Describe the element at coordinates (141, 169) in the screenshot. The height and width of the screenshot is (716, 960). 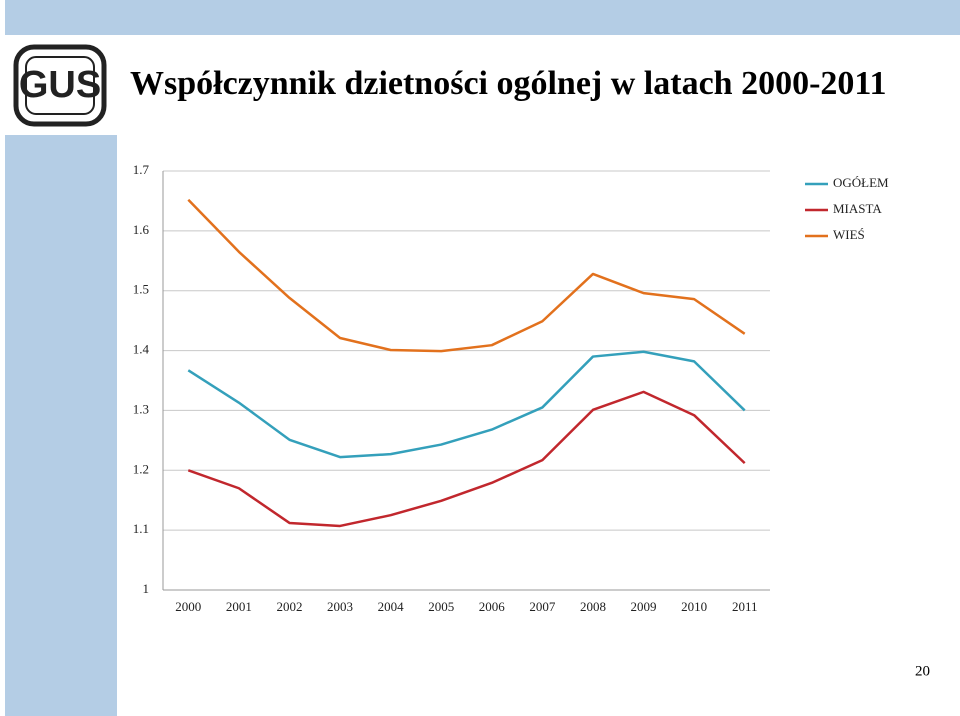
I see `y-tick-label: 1.7` at that location.